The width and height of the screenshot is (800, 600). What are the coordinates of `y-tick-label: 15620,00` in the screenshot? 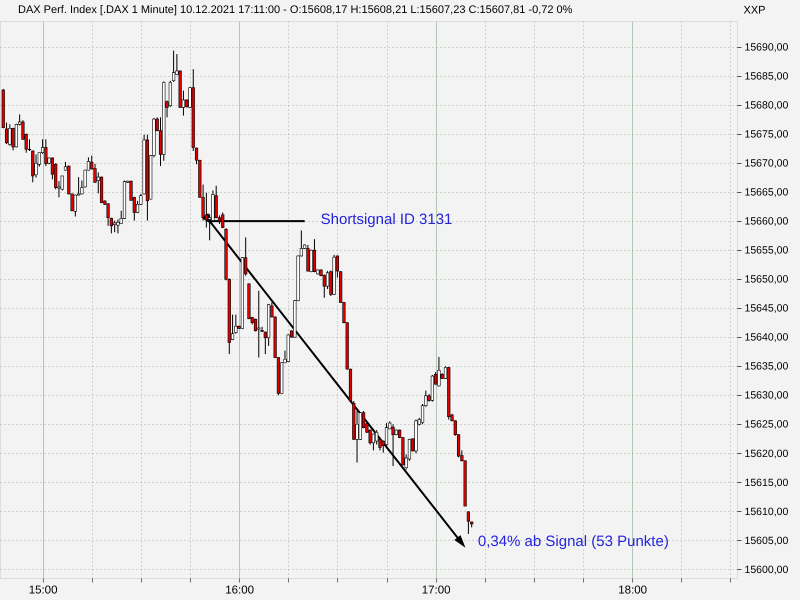 It's located at (766, 454).